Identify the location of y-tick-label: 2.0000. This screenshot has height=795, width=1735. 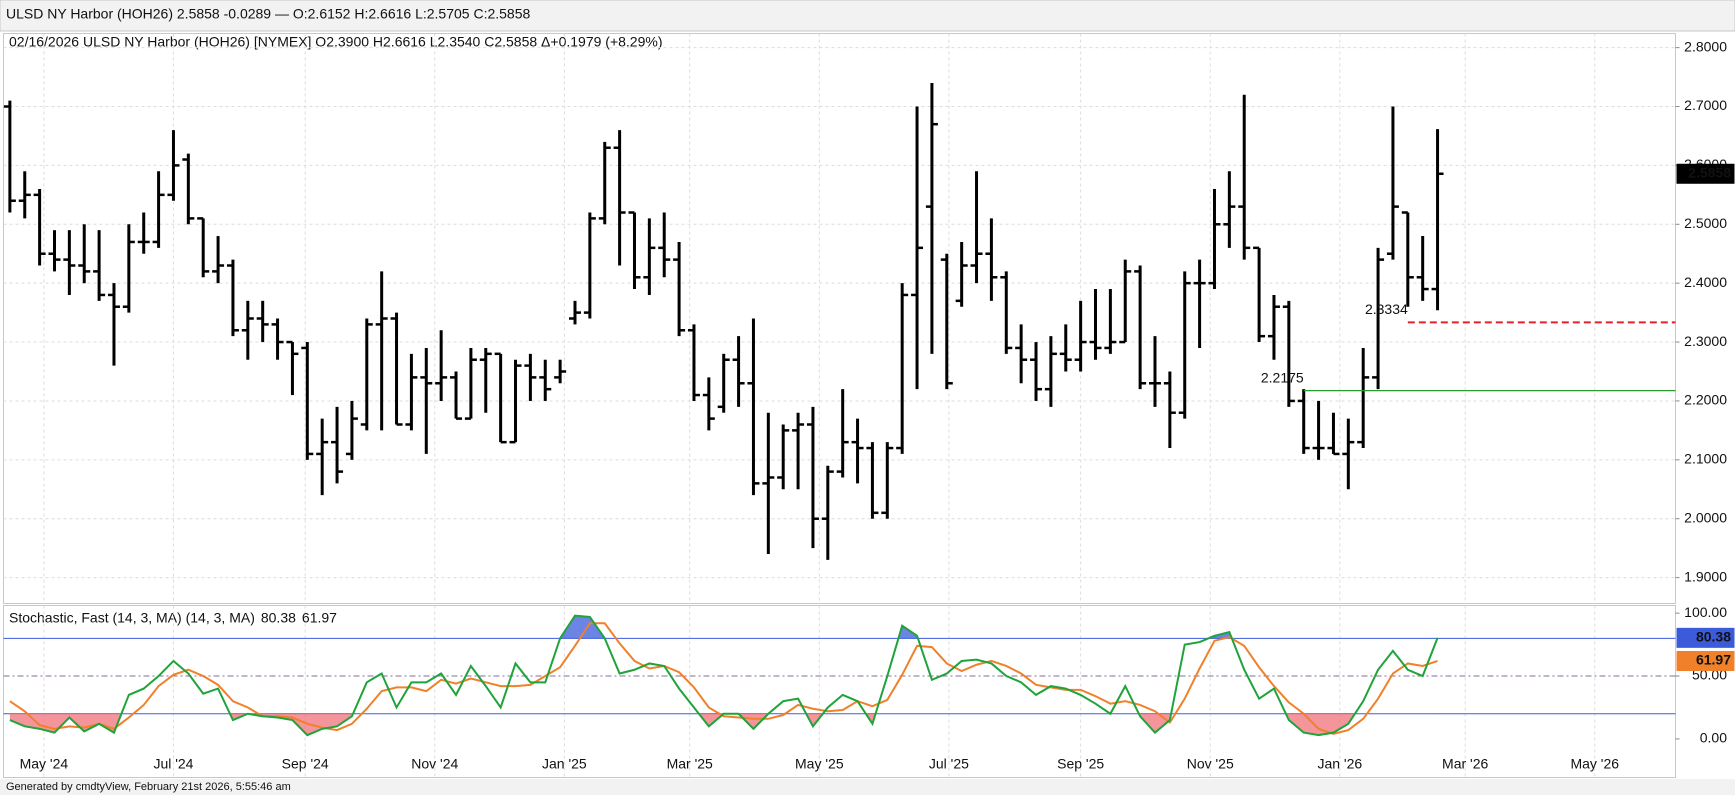
(1705, 517).